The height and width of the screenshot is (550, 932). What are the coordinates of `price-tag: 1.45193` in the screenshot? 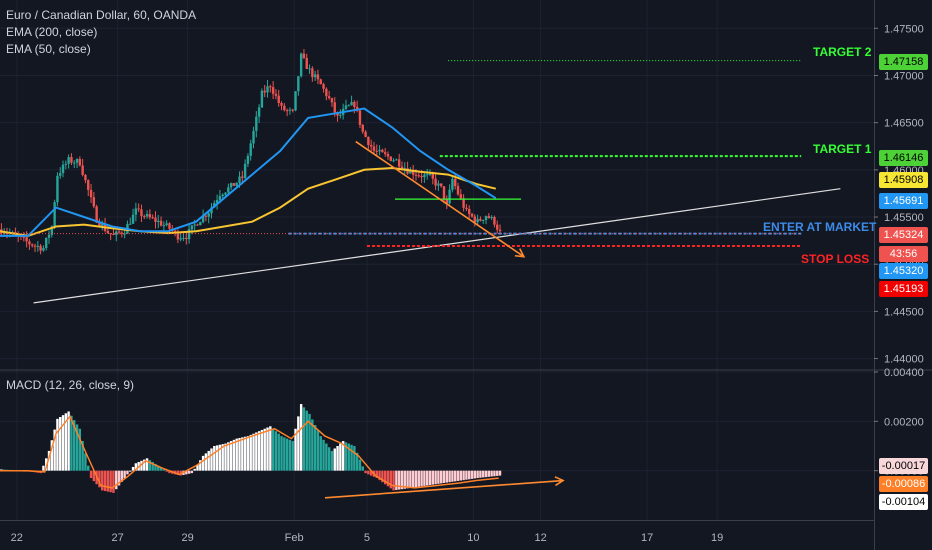 It's located at (903, 289).